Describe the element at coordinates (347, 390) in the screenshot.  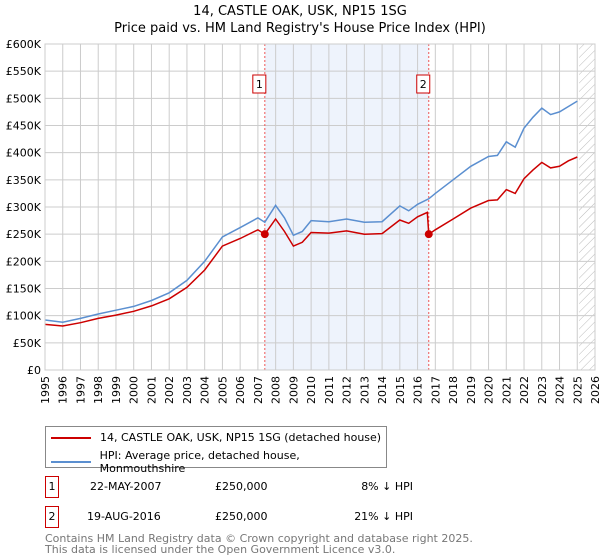
I see `x-tick-label: 2012` at that location.